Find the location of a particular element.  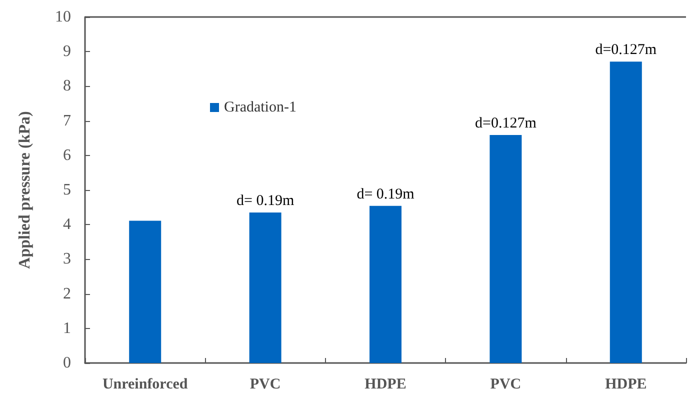

y-tick-label: 7 is located at coordinates (67, 121).